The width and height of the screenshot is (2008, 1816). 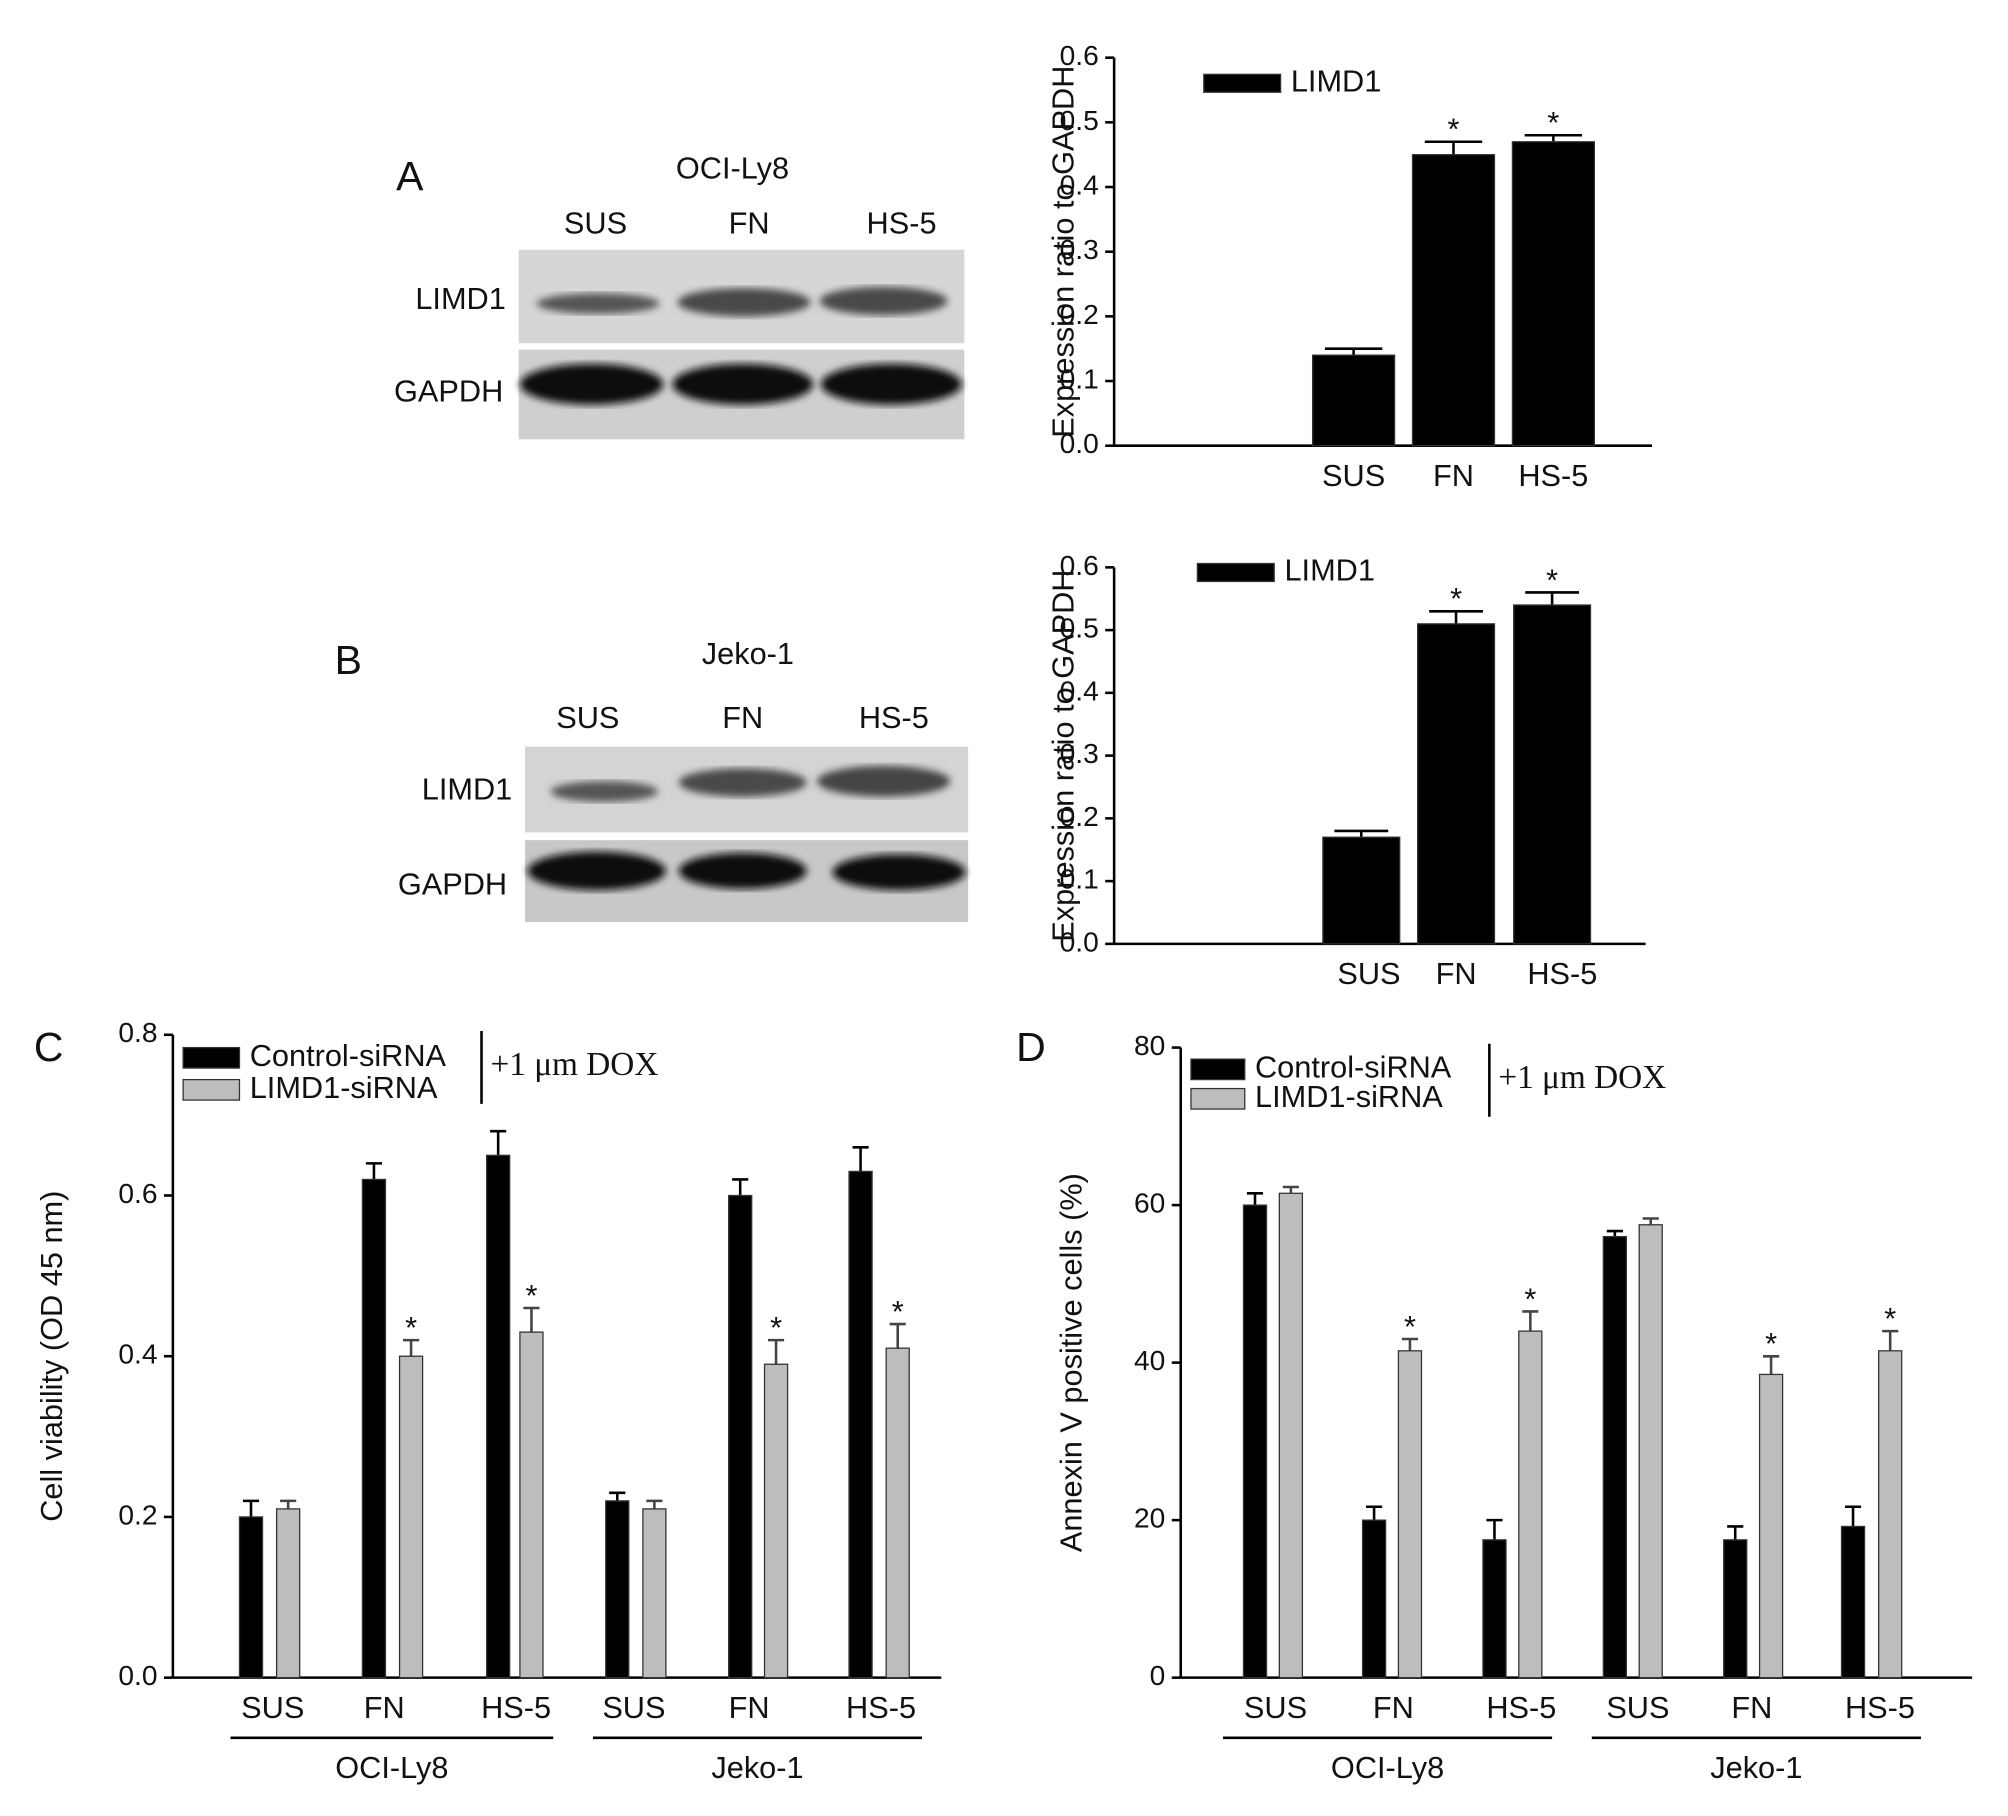 I want to click on panel-label: D, so click(x=1031, y=1047).